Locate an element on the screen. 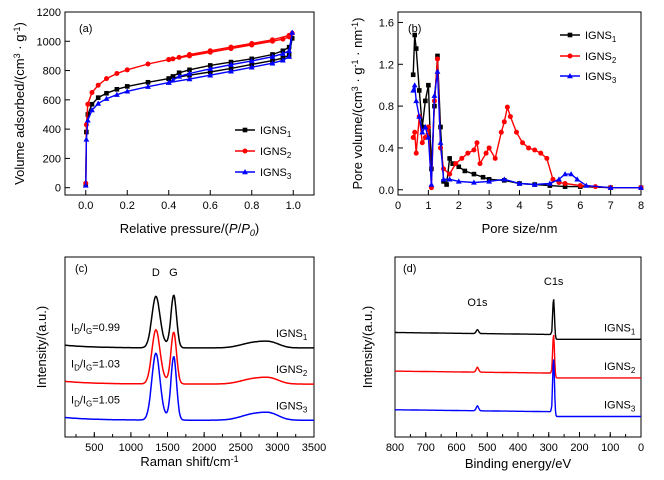  panel-a-ytick-label: 600 is located at coordinates (52, 101).